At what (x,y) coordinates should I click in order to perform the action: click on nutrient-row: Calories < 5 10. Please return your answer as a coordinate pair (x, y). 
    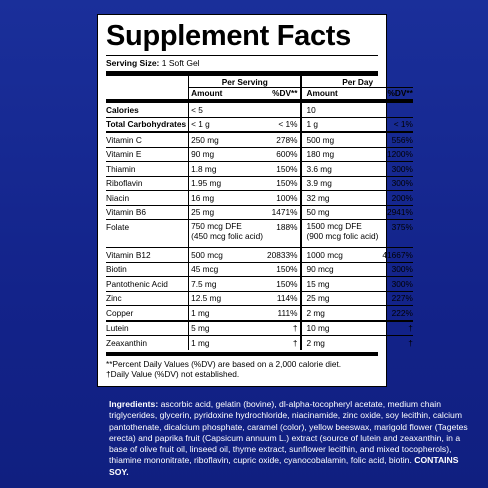
    Looking at the image, I should click on (259, 108).